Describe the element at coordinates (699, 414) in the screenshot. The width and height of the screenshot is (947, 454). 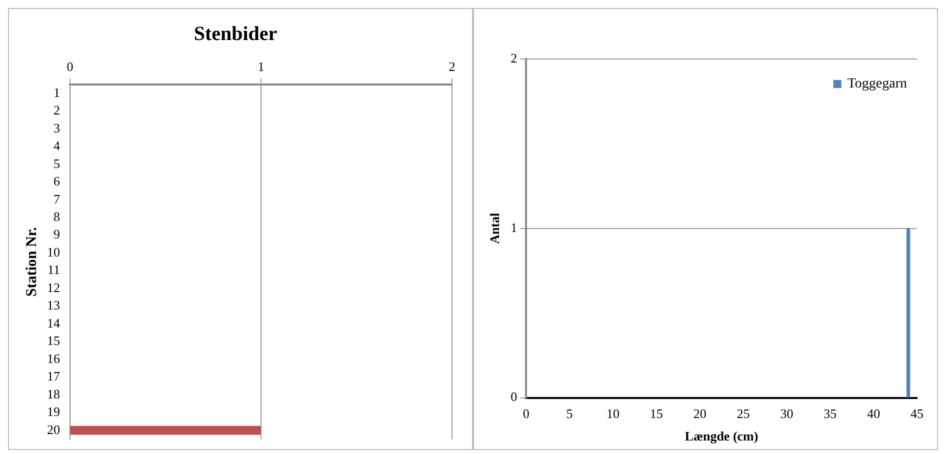
I see `x-tick-label: 20` at that location.